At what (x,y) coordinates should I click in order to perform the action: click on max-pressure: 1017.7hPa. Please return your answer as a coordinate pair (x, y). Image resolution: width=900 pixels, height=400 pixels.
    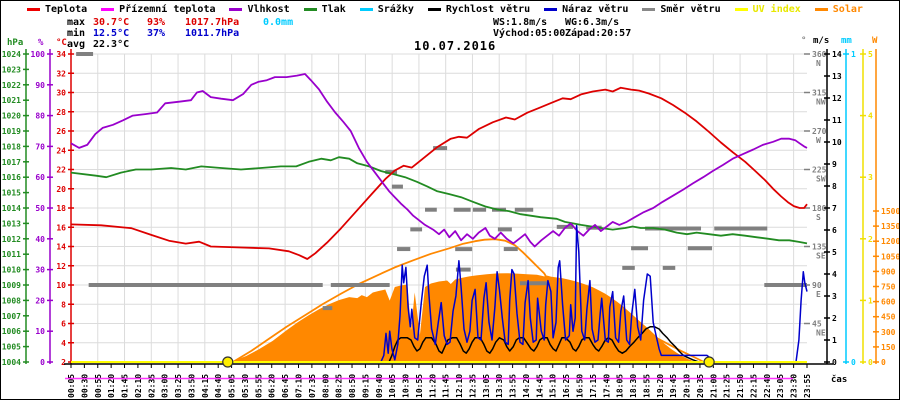
    Looking at the image, I should click on (212, 22).